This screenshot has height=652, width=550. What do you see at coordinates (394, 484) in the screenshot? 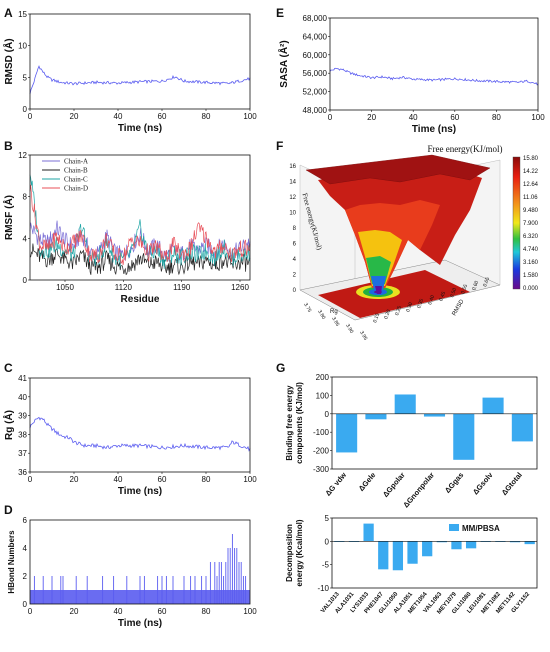
I see `category-label: ΔGpolar` at bounding box center [394, 484].